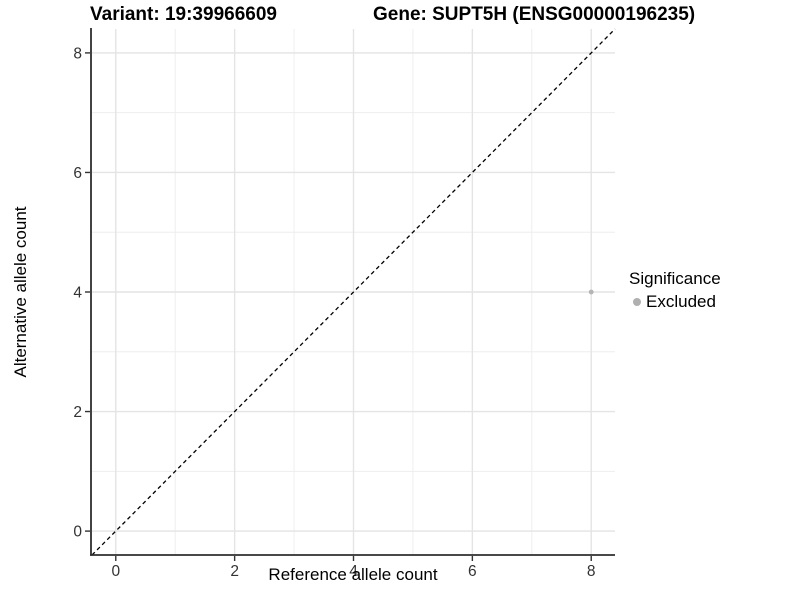  I want to click on x-tick-label: 8, so click(591, 571).